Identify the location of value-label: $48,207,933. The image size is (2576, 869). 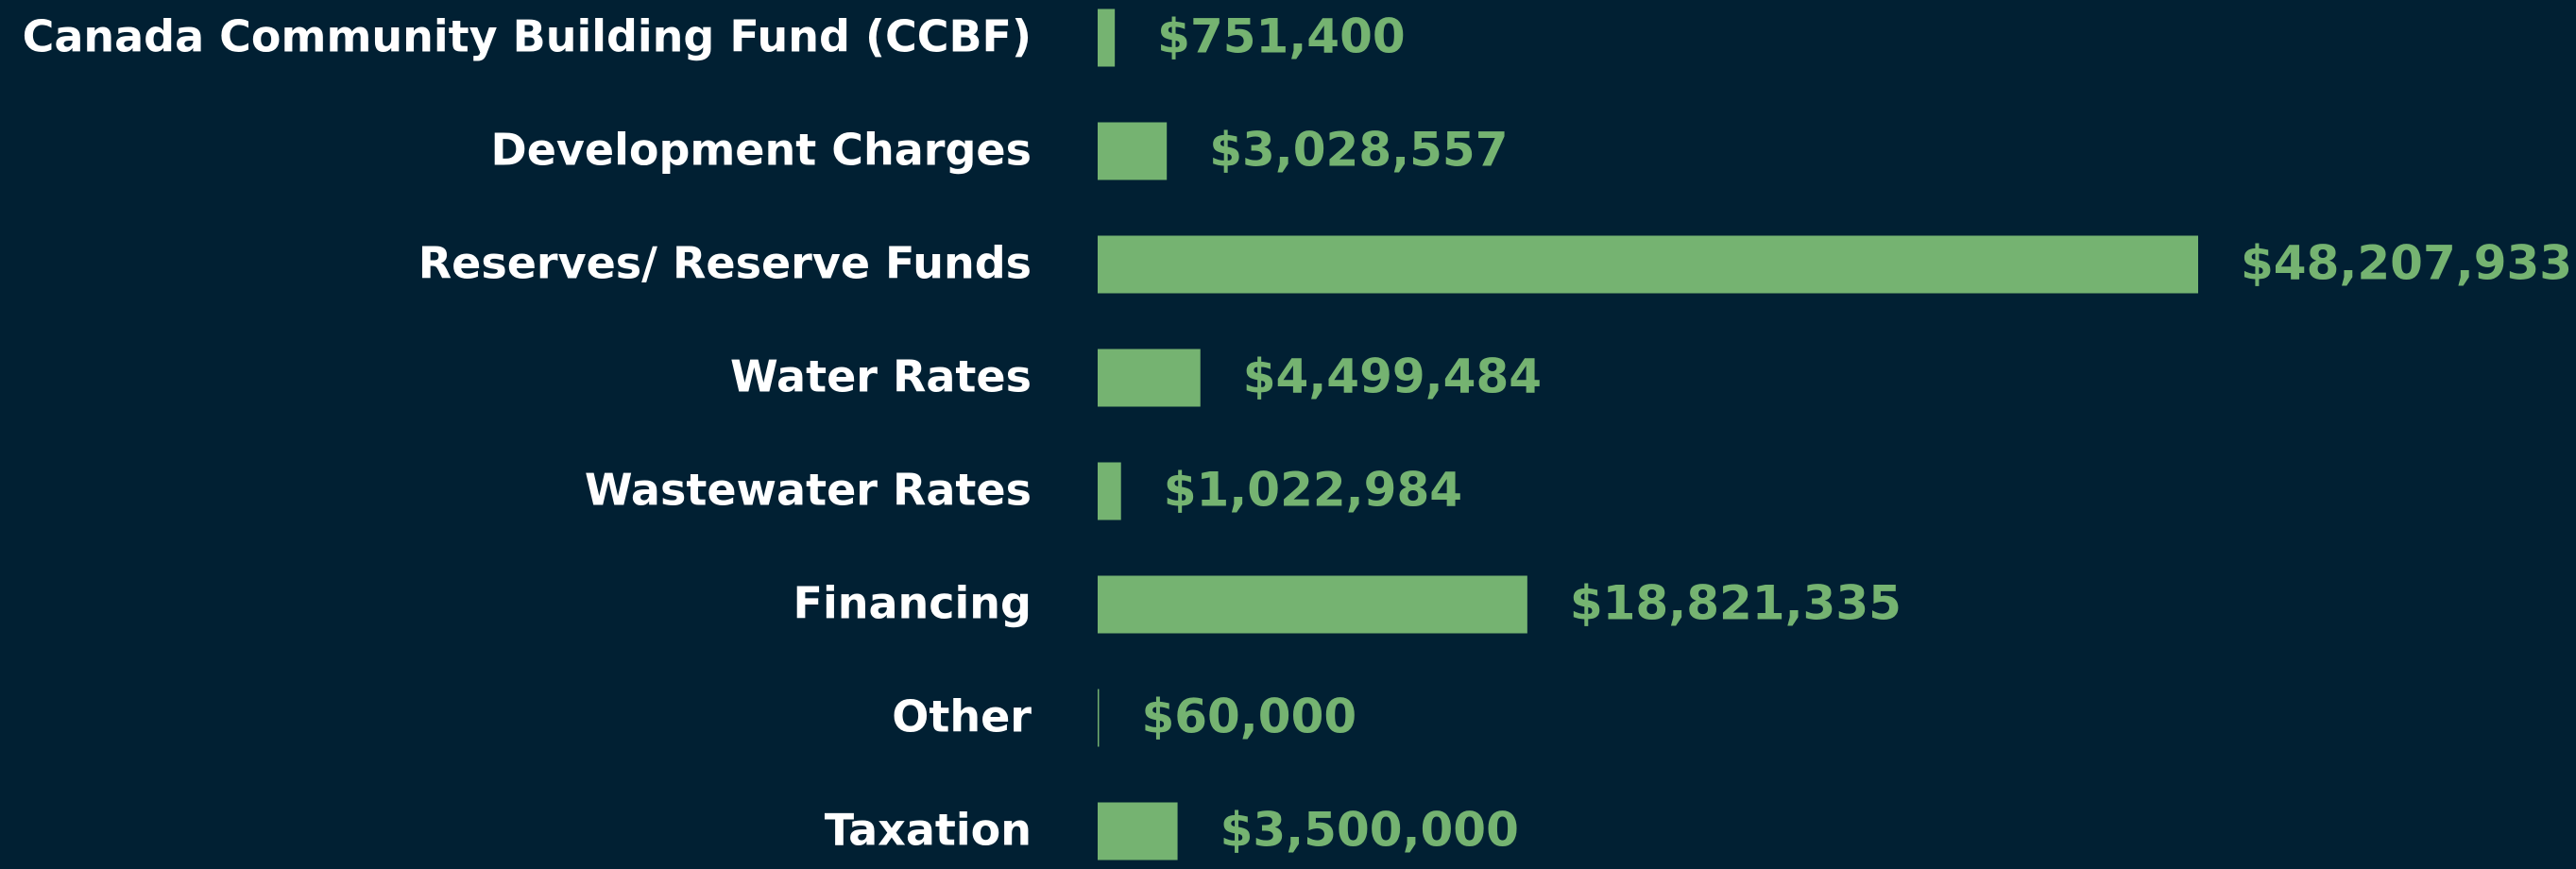
(2407, 264).